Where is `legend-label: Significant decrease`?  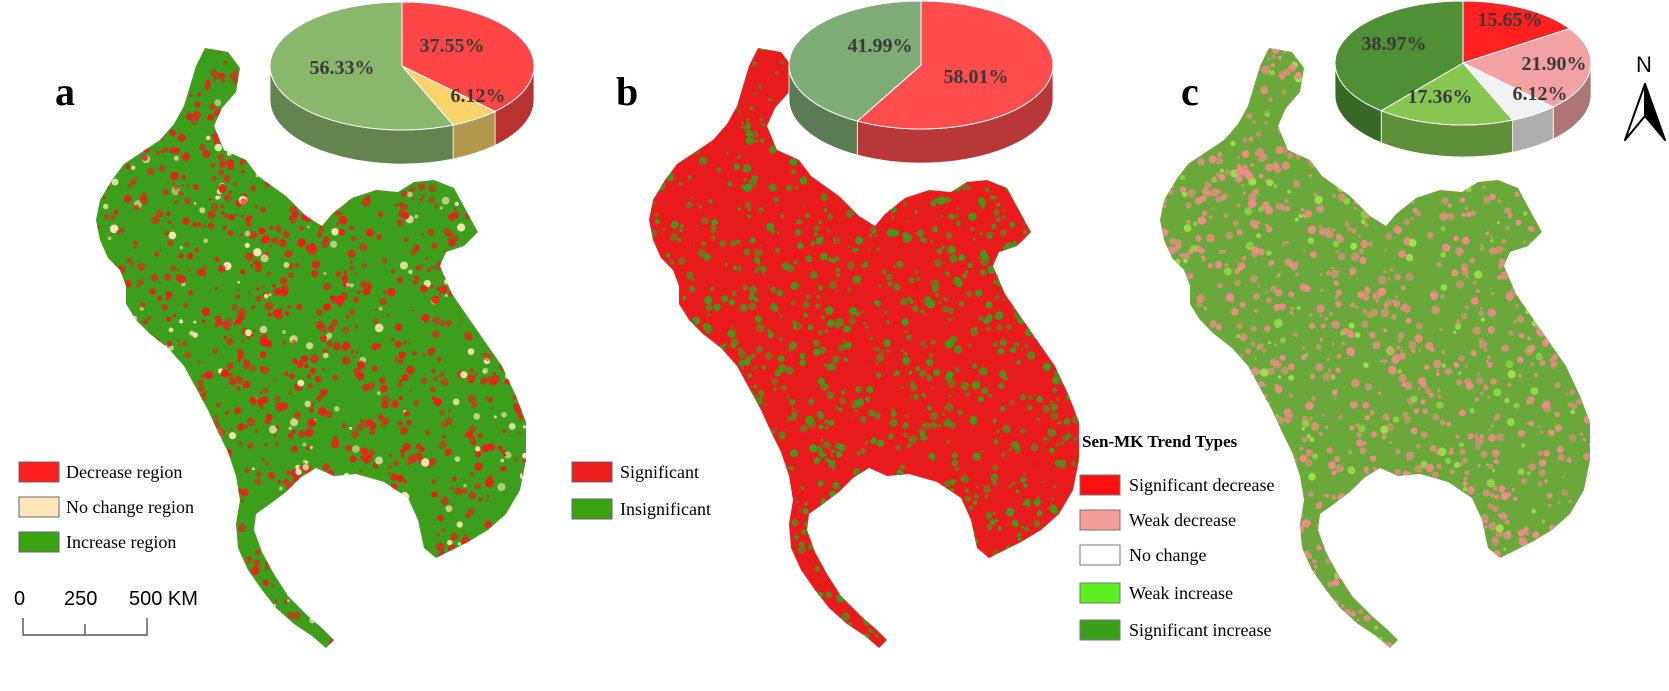
legend-label: Significant decrease is located at coordinates (1201, 485).